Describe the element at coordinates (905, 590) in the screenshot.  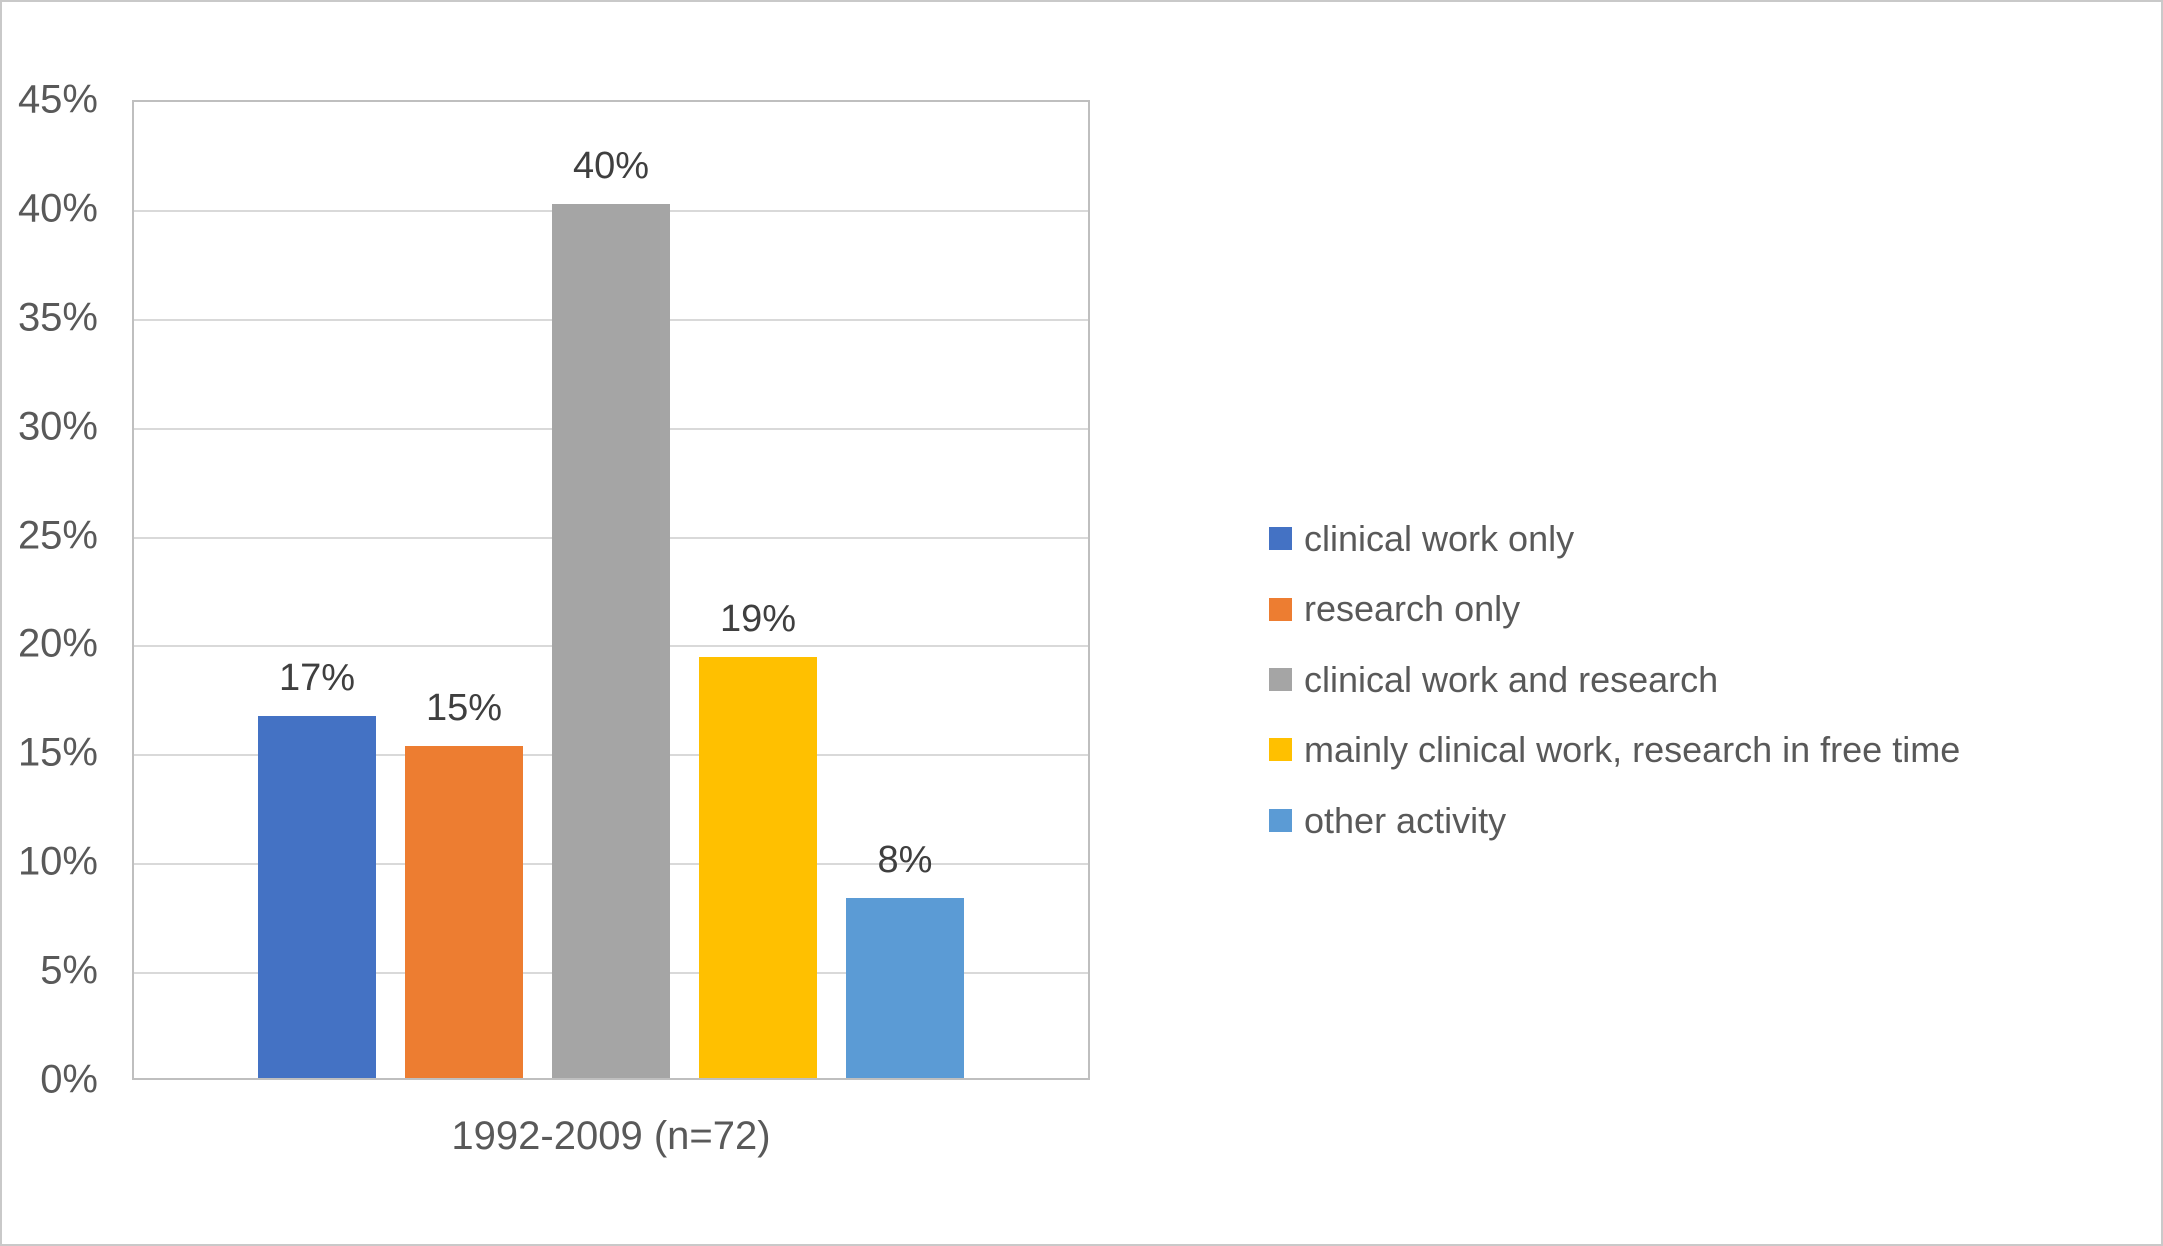
I see `bar-group: 8%` at that location.